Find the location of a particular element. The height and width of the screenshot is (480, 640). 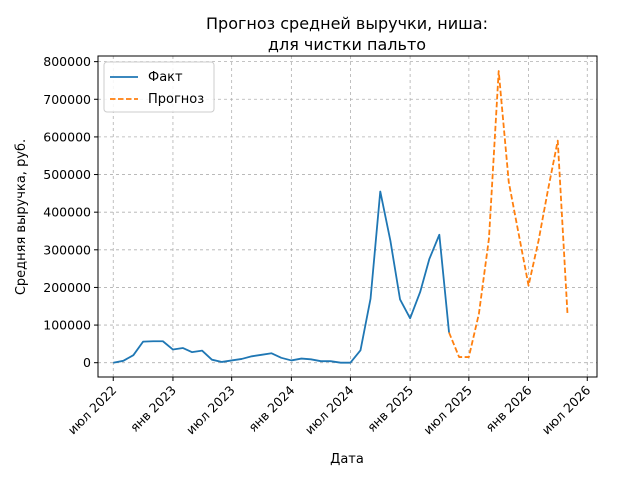

y-axis-label: Средняя выручка, руб. is located at coordinates (21, 217).